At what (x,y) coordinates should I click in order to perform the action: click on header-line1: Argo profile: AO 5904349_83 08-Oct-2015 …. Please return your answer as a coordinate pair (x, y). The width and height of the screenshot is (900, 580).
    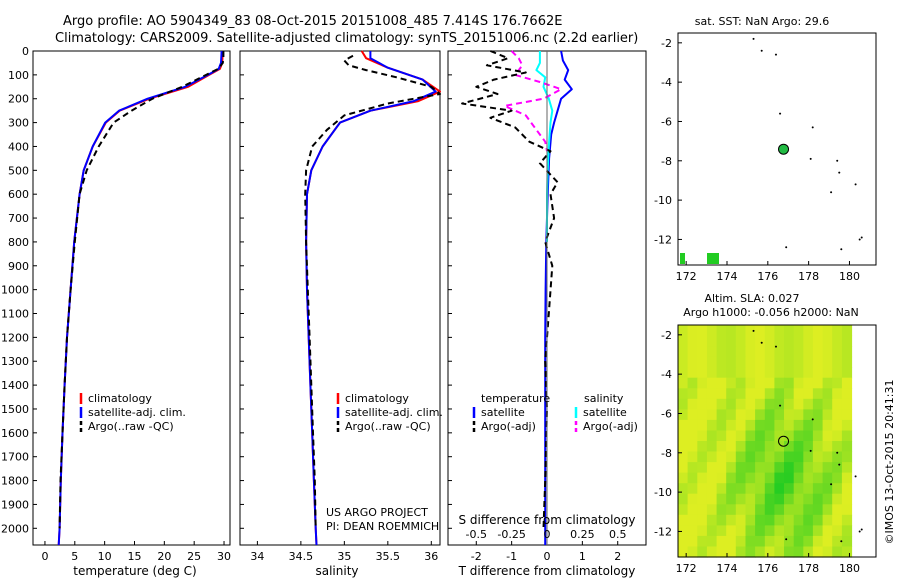
    Looking at the image, I should click on (312, 21).